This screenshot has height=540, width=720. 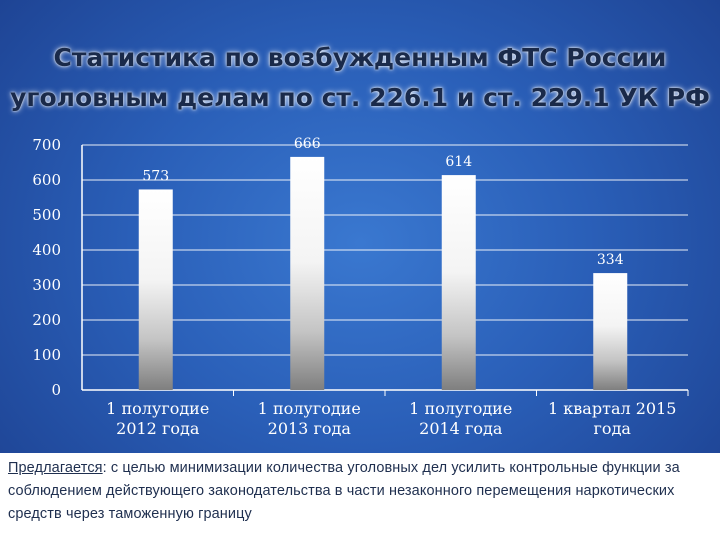 I want to click on y-tick-labels: 0 100 200 300 400 500 600 700, so click(x=46, y=267).